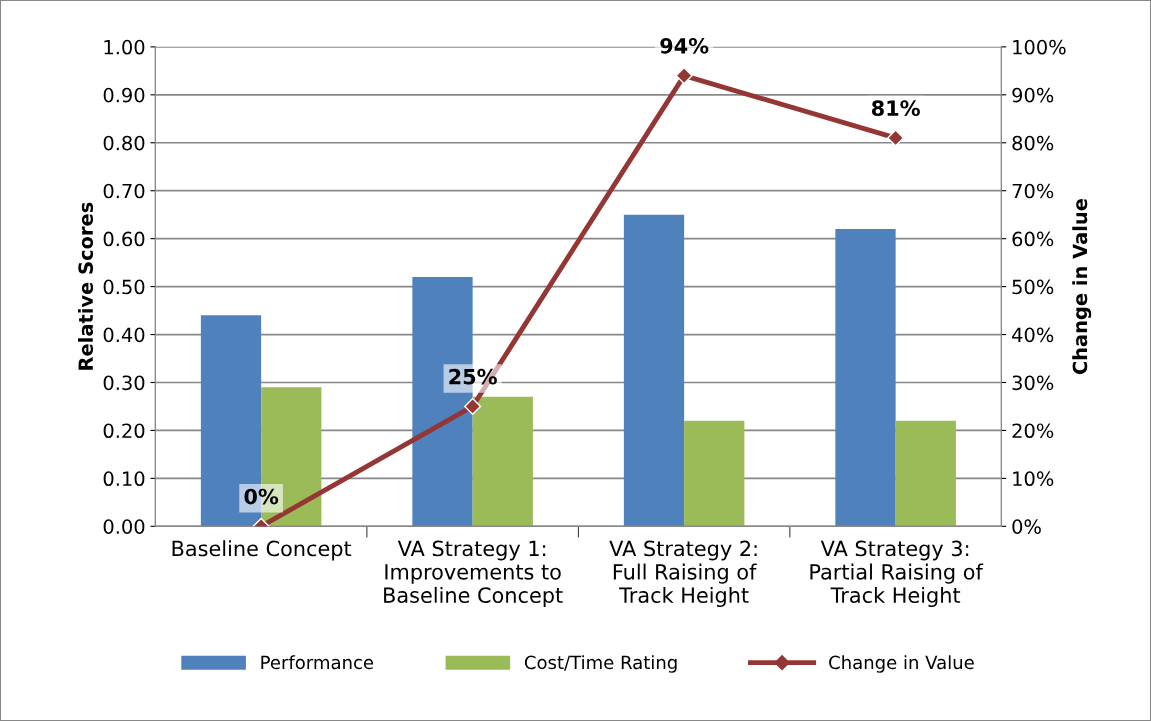  What do you see at coordinates (600, 664) in the screenshot?
I see `legend-label: Cost/Time Rating` at bounding box center [600, 664].